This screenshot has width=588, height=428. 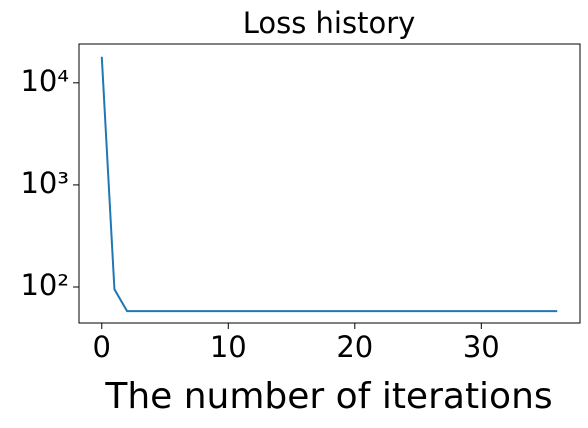 What do you see at coordinates (44, 183) in the screenshot?
I see `y-tick-label: 10³` at bounding box center [44, 183].